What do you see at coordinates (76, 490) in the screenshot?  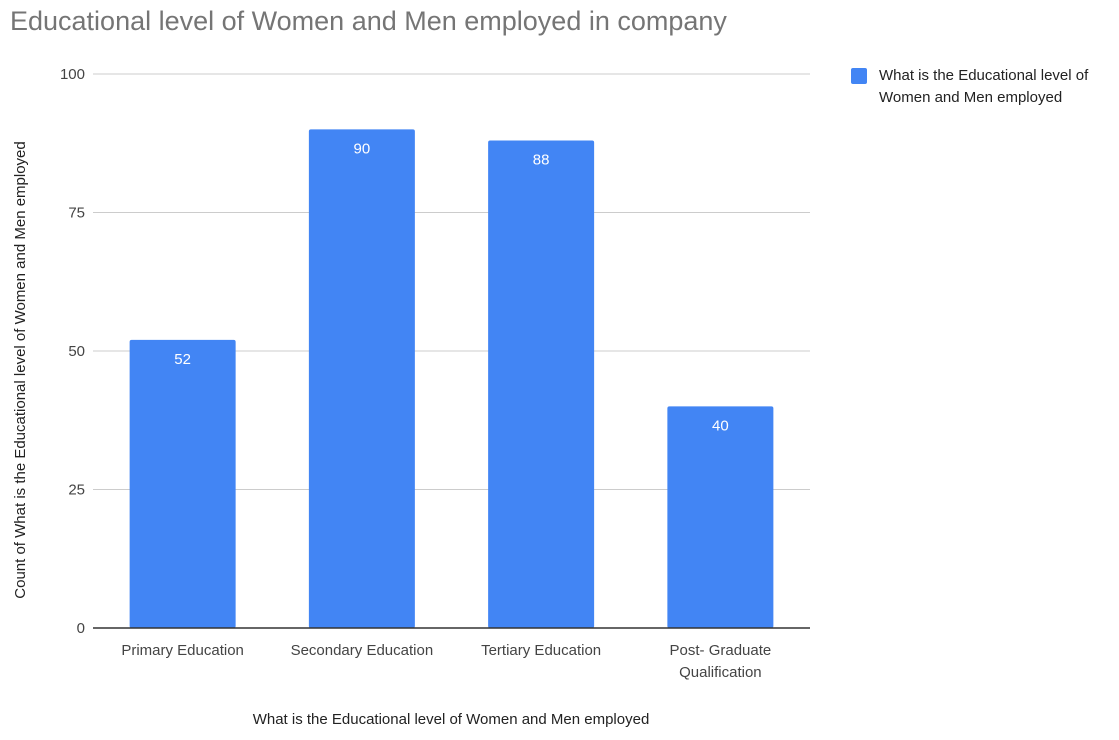 I see `y-tick-label: 25` at bounding box center [76, 490].